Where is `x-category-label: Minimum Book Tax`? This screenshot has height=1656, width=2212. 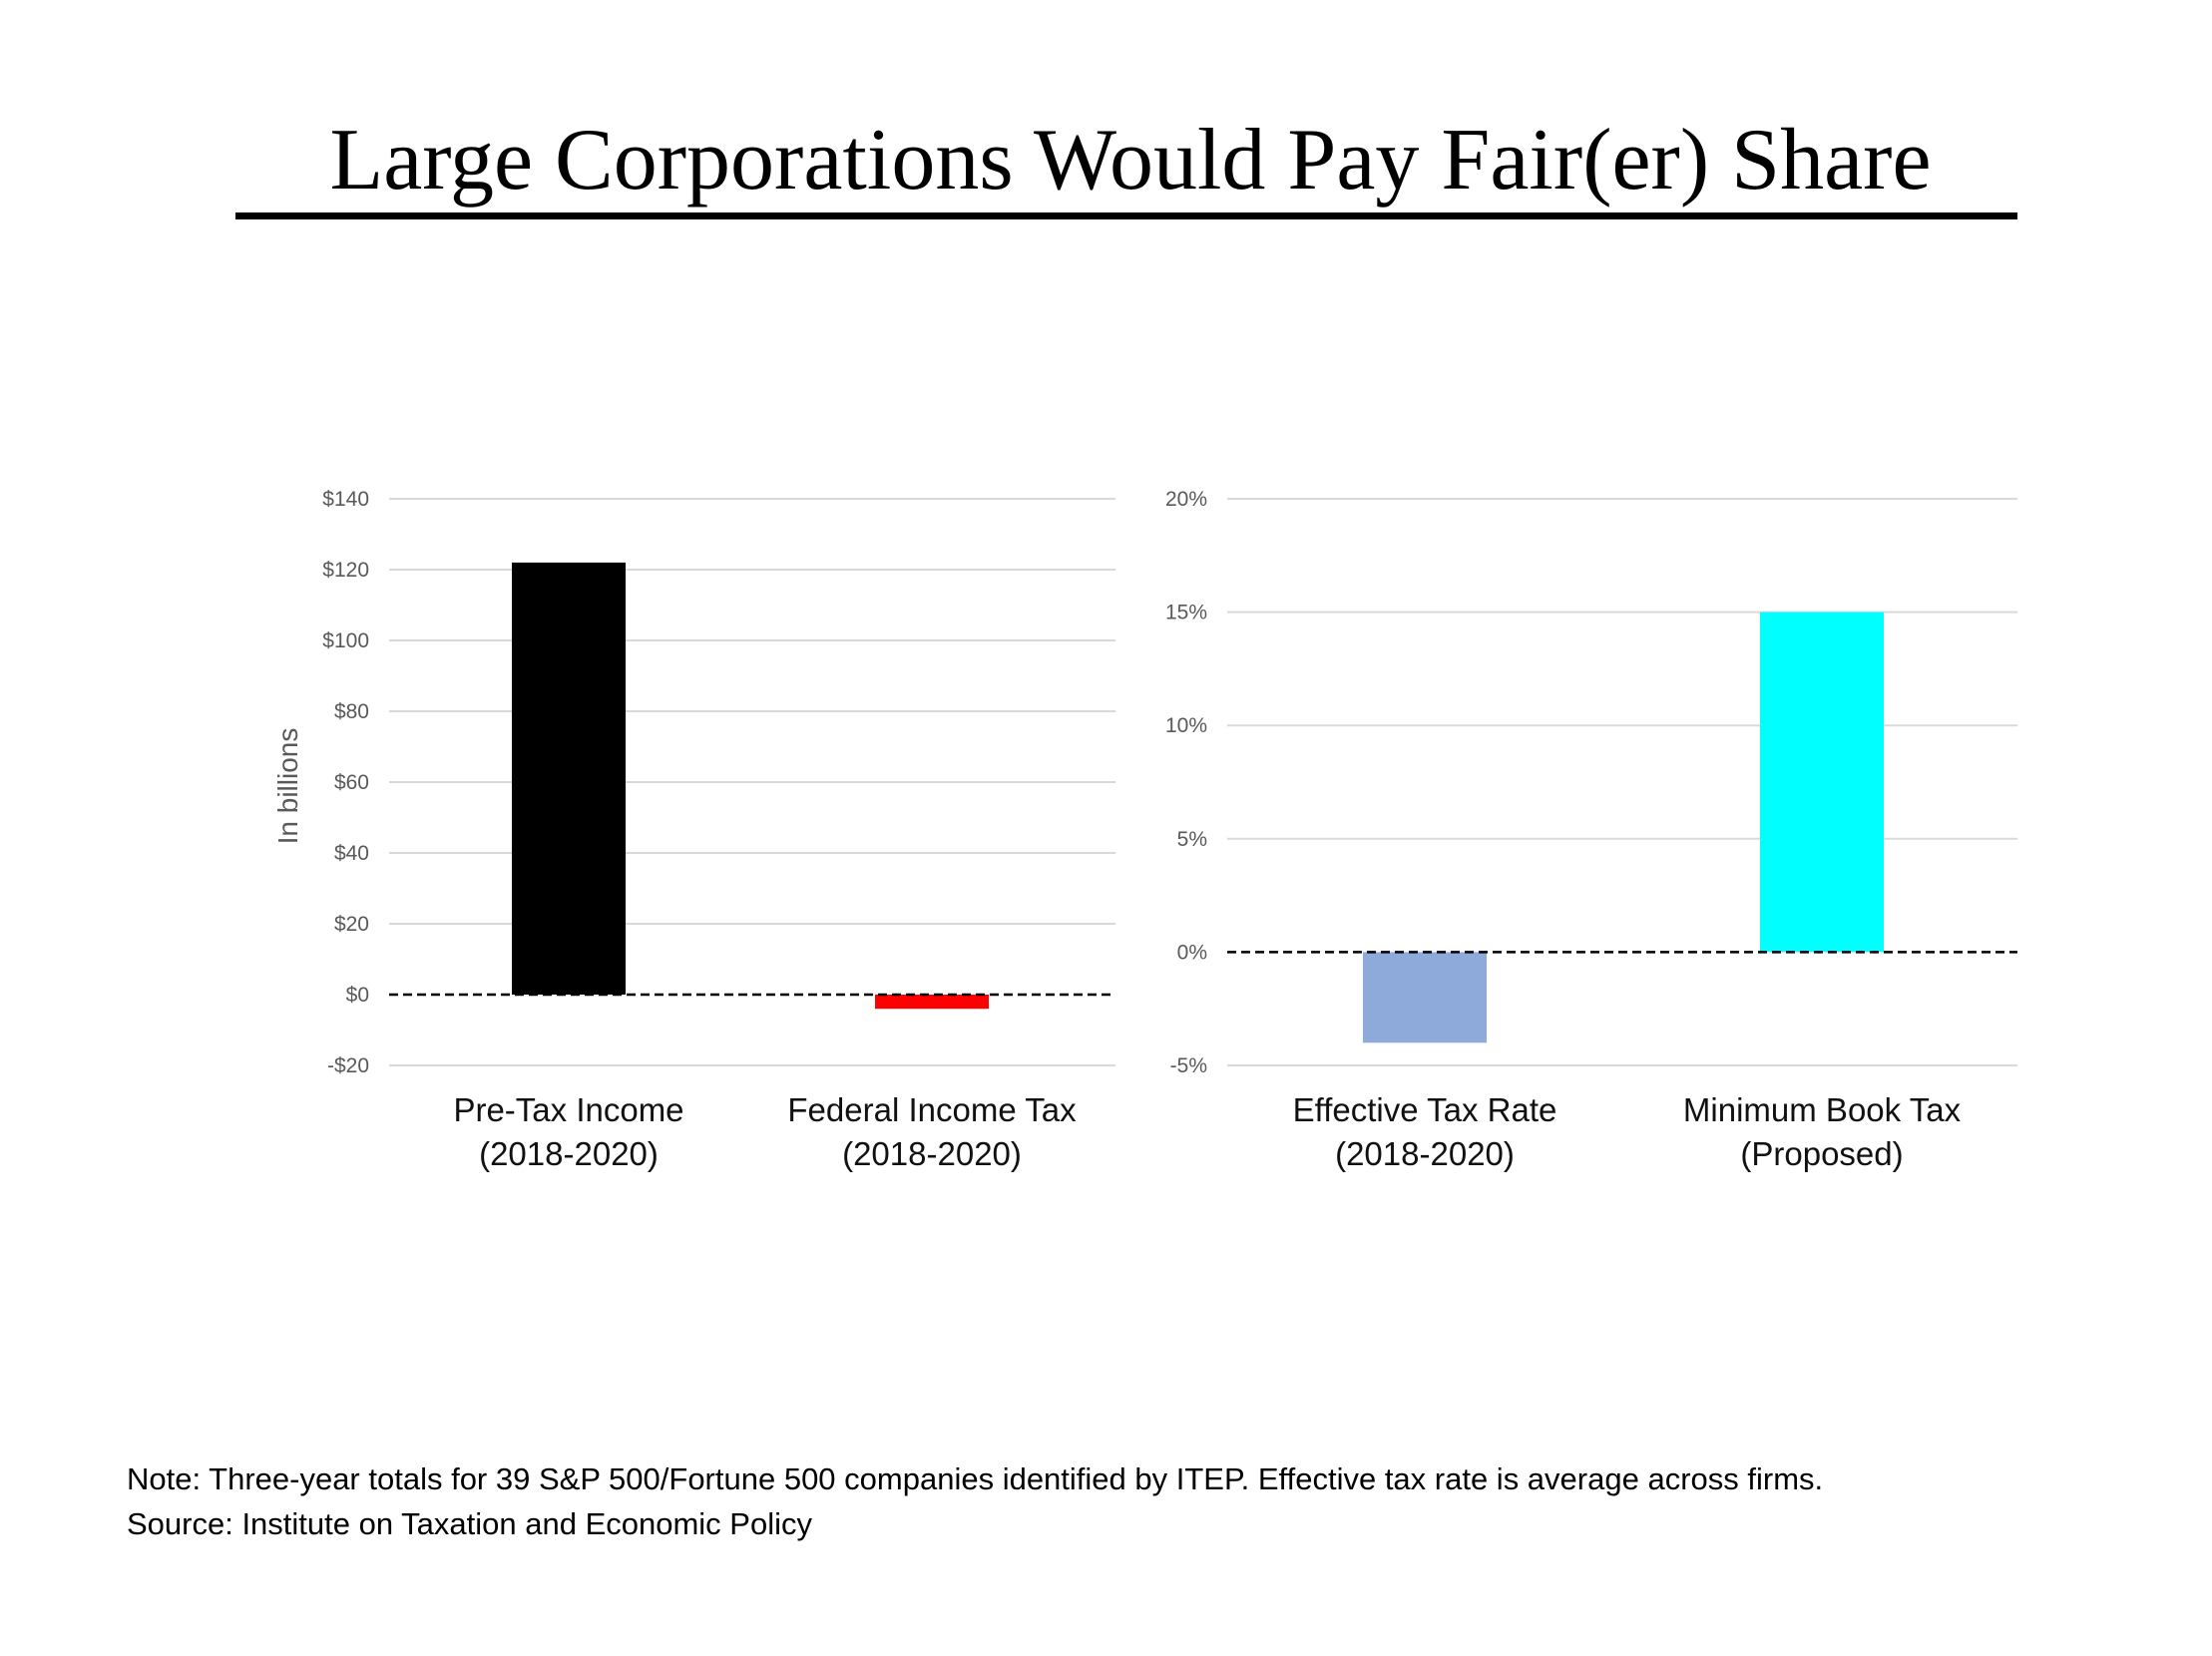
x-category-label: Minimum Book Tax is located at coordinates (1823, 1109).